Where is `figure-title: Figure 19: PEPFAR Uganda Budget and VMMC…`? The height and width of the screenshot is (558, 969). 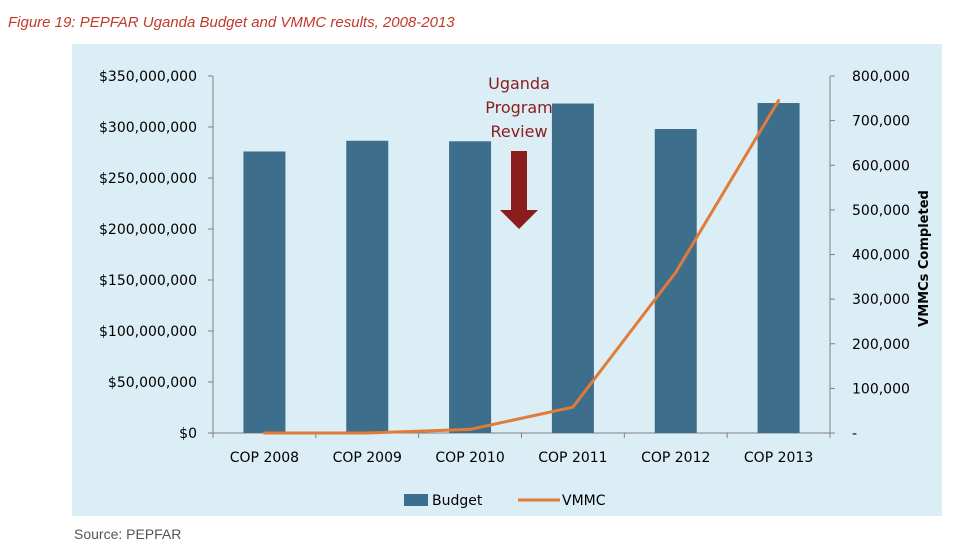
figure-title: Figure 19: PEPFAR Uganda Budget and VMMC… is located at coordinates (231, 22).